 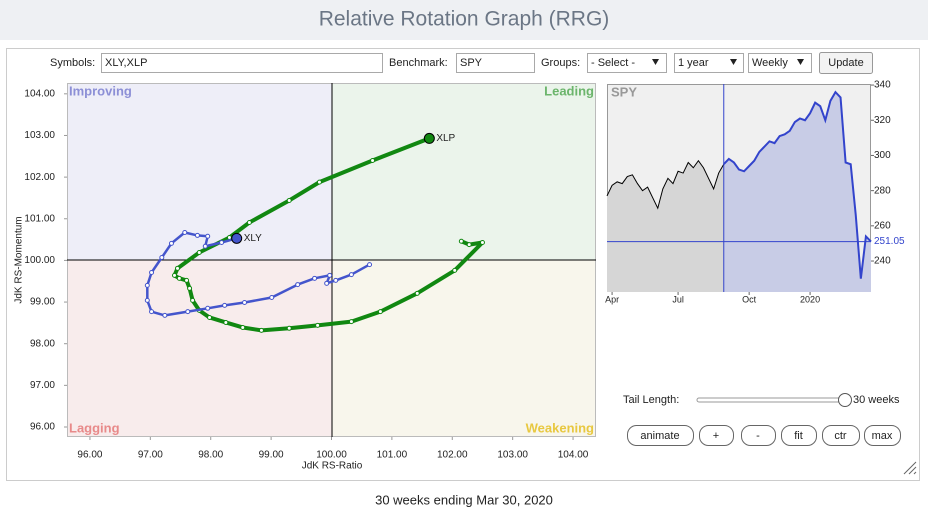 What do you see at coordinates (560, 427) in the screenshot?
I see `quadrant-label: Weakening` at bounding box center [560, 427].